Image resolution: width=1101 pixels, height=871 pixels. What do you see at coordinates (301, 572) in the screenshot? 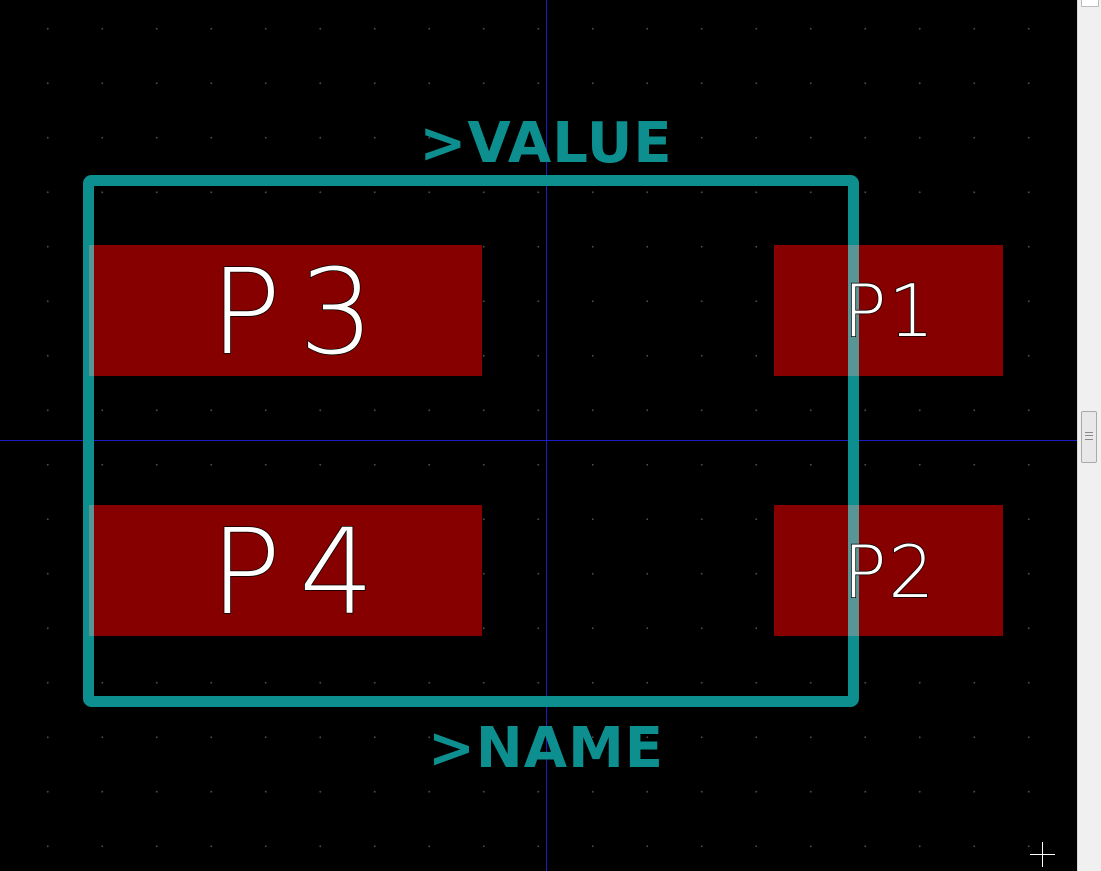
I see `pad-name-p4: P4` at bounding box center [301, 572].